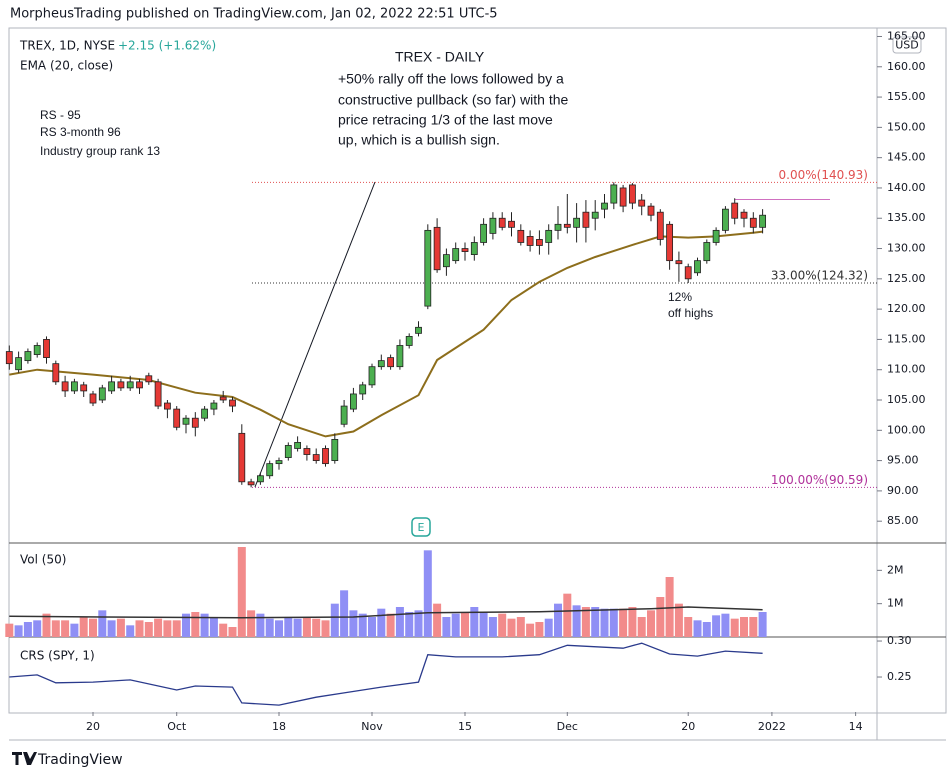 This screenshot has height=778, width=947. Describe the element at coordinates (60, 115) in the screenshot. I see `rs-note: RS - 95` at that location.